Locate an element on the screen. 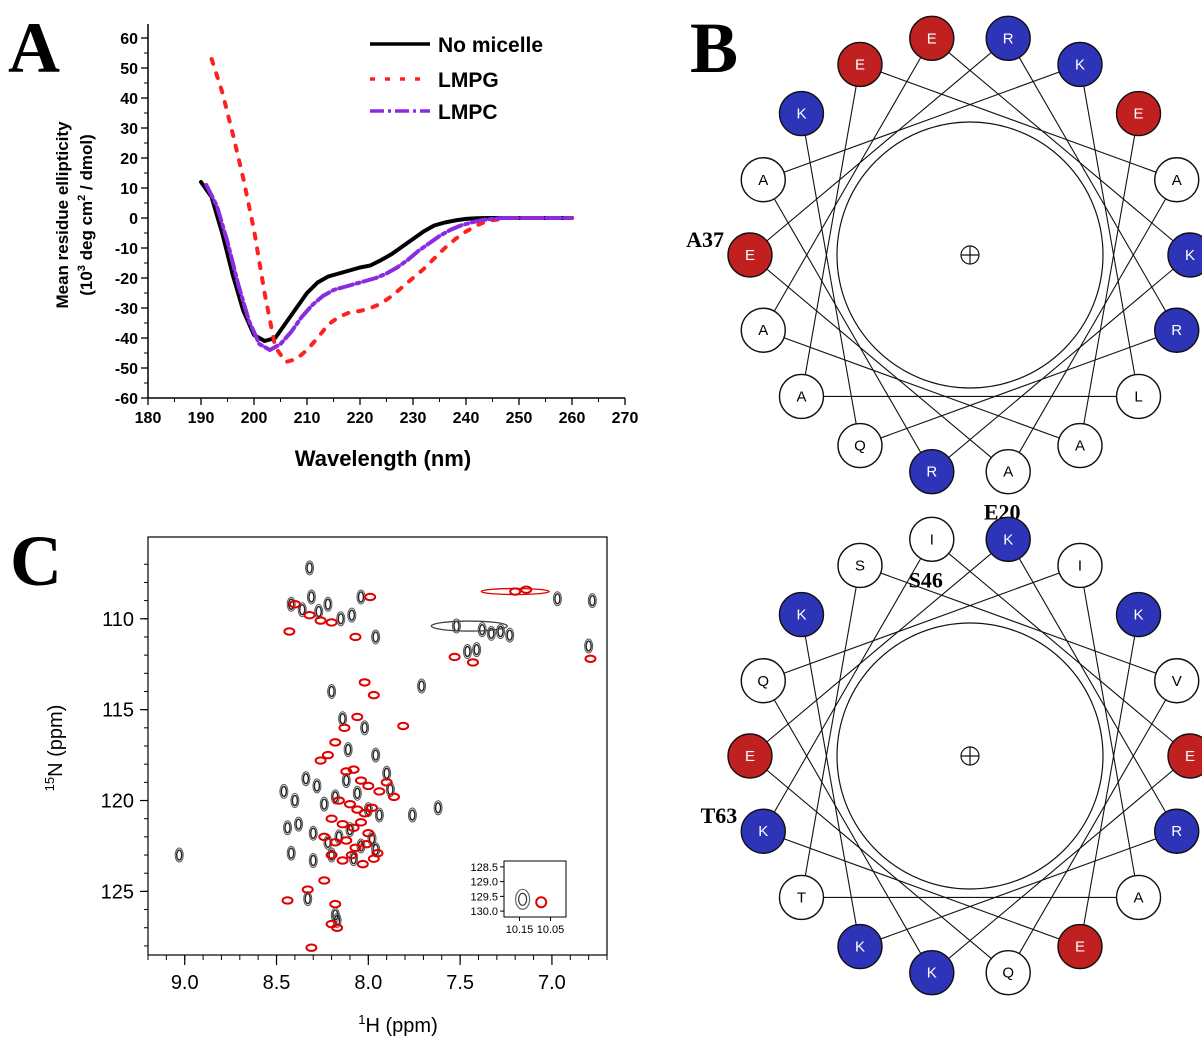 This screenshot has width=1202, height=1038. hsqc-peak-gray-streak is located at coordinates (469, 626).